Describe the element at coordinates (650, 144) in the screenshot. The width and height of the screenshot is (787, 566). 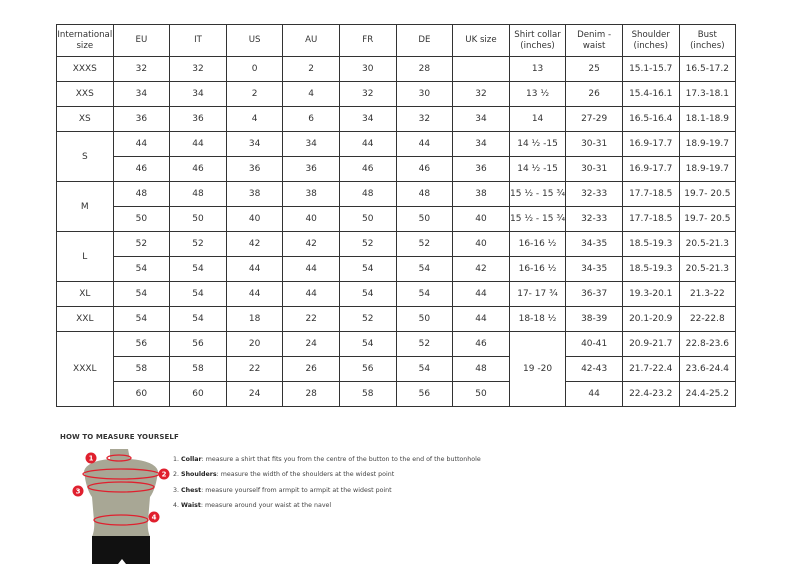
I see `table-cell: 16.9-17.7` at that location.